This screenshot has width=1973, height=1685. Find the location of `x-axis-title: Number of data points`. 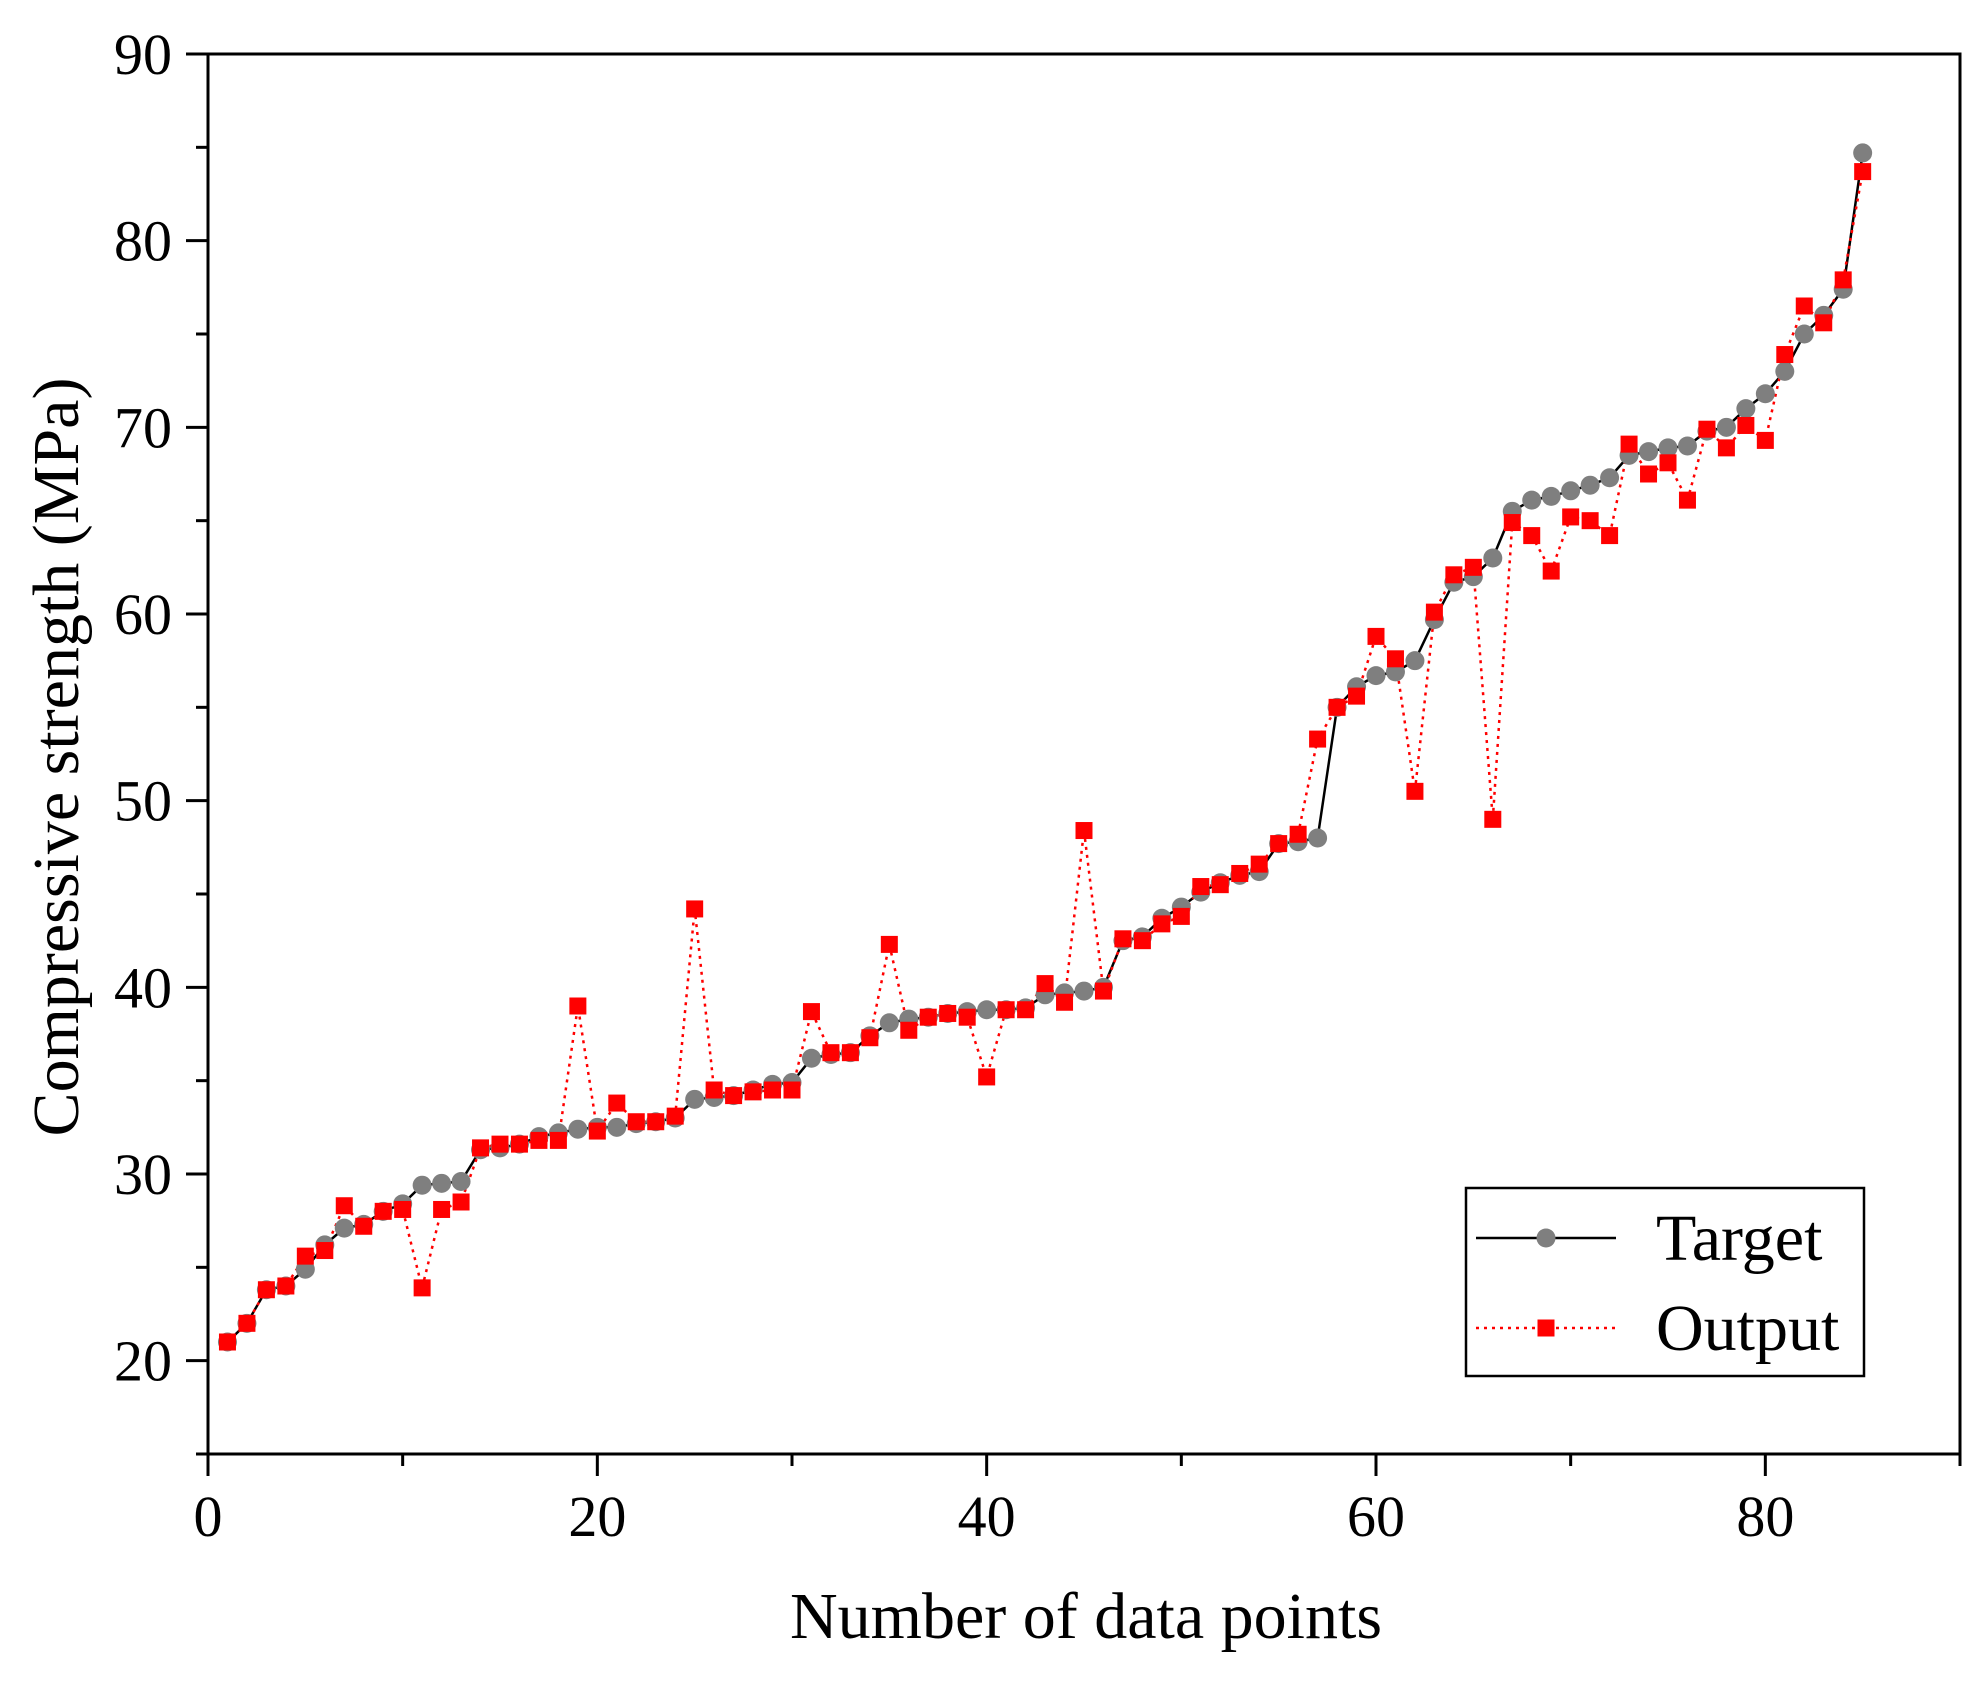

x-axis-title: Number of data points is located at coordinates (1086, 1616).